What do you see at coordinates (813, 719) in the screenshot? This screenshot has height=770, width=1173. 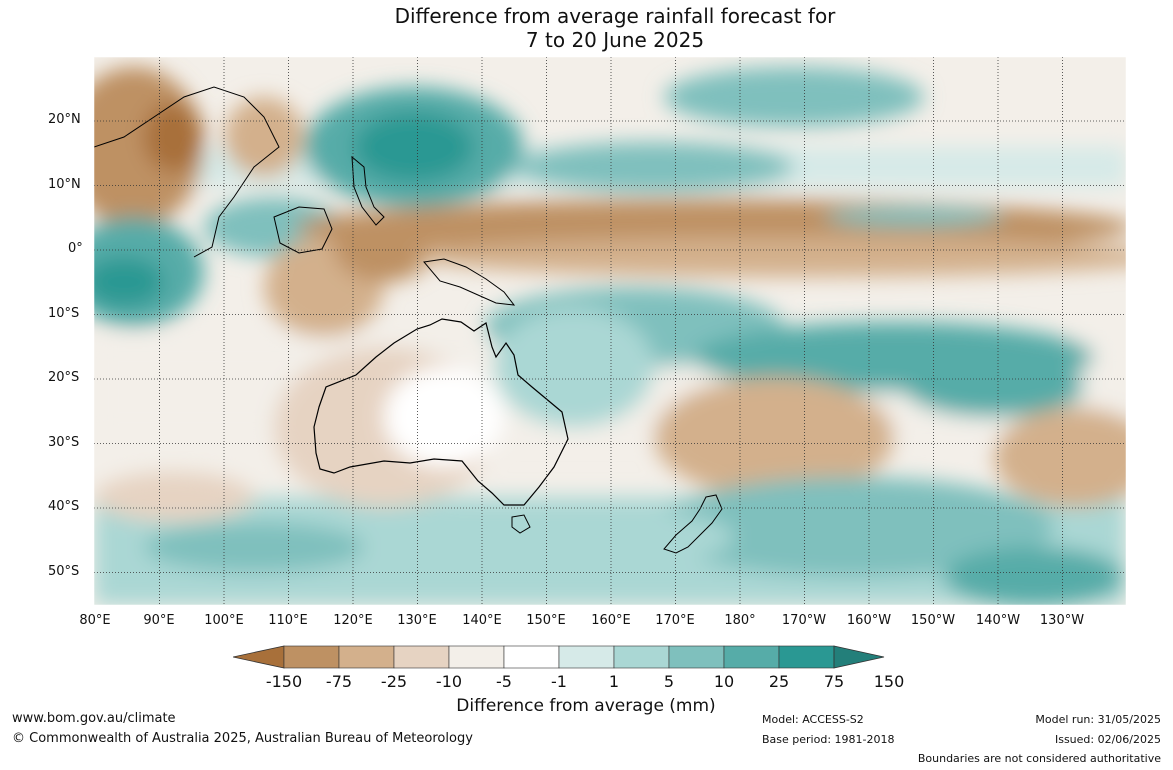 I see `footer-model: Model: ACCESS-S2` at bounding box center [813, 719].